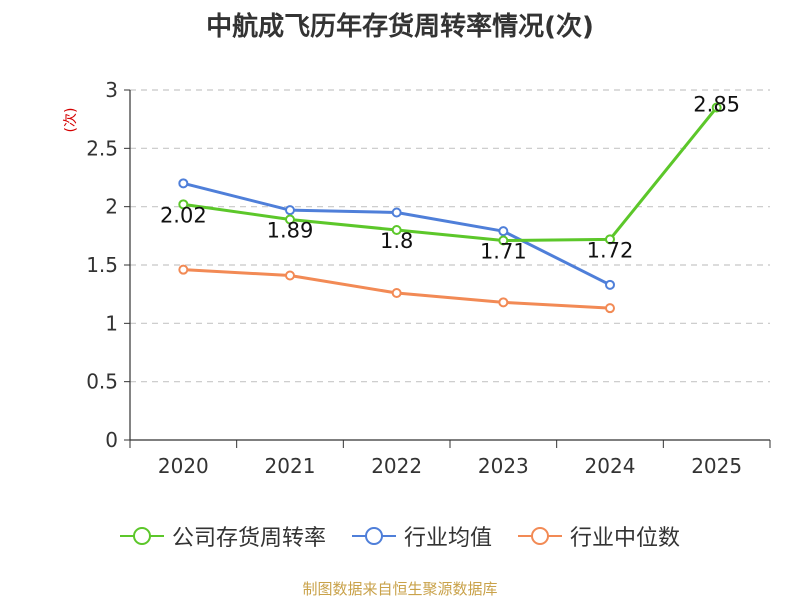 This screenshot has height=600, width=800. What do you see at coordinates (102, 382) in the screenshot?
I see `y-tick-label: 0.5` at bounding box center [102, 382].